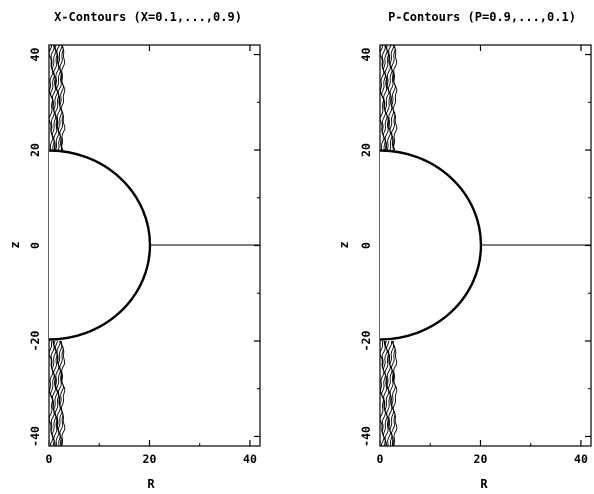 Image resolution: width=594 pixels, height=494 pixels. What do you see at coordinates (148, 17) in the screenshot?
I see `panel-title: X-Contours (X=0.1,...,0.9)` at bounding box center [148, 17].